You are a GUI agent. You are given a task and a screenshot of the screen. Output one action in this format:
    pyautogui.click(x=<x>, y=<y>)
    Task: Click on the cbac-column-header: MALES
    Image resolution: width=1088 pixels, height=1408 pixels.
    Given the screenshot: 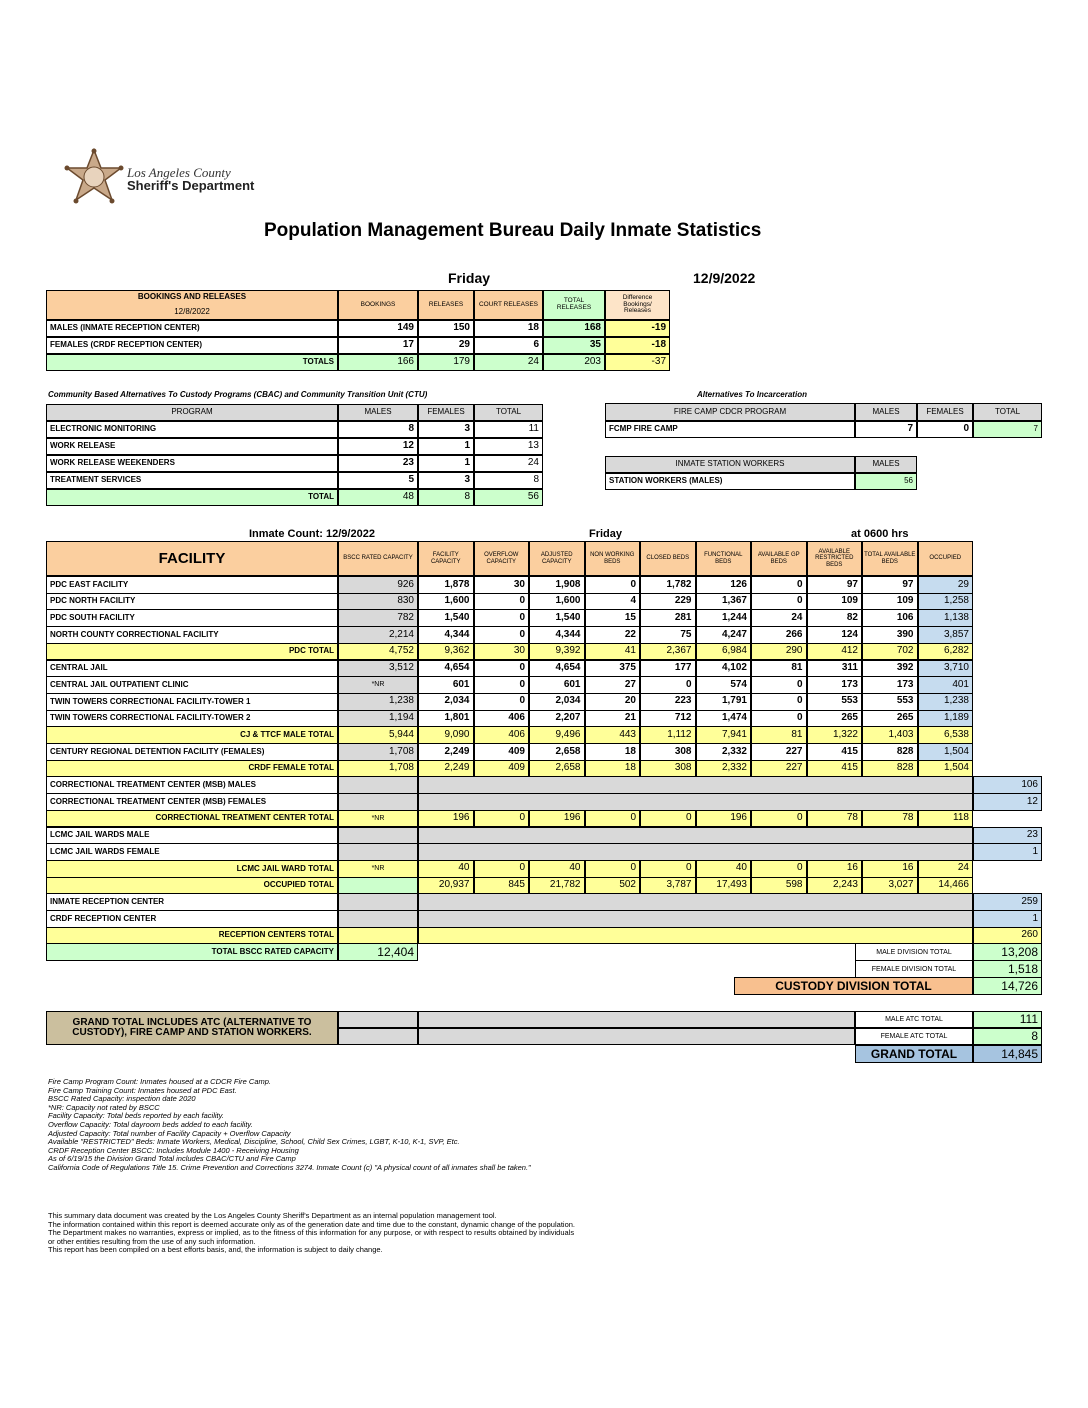 What is the action you would take?
    pyautogui.click(x=378, y=412)
    